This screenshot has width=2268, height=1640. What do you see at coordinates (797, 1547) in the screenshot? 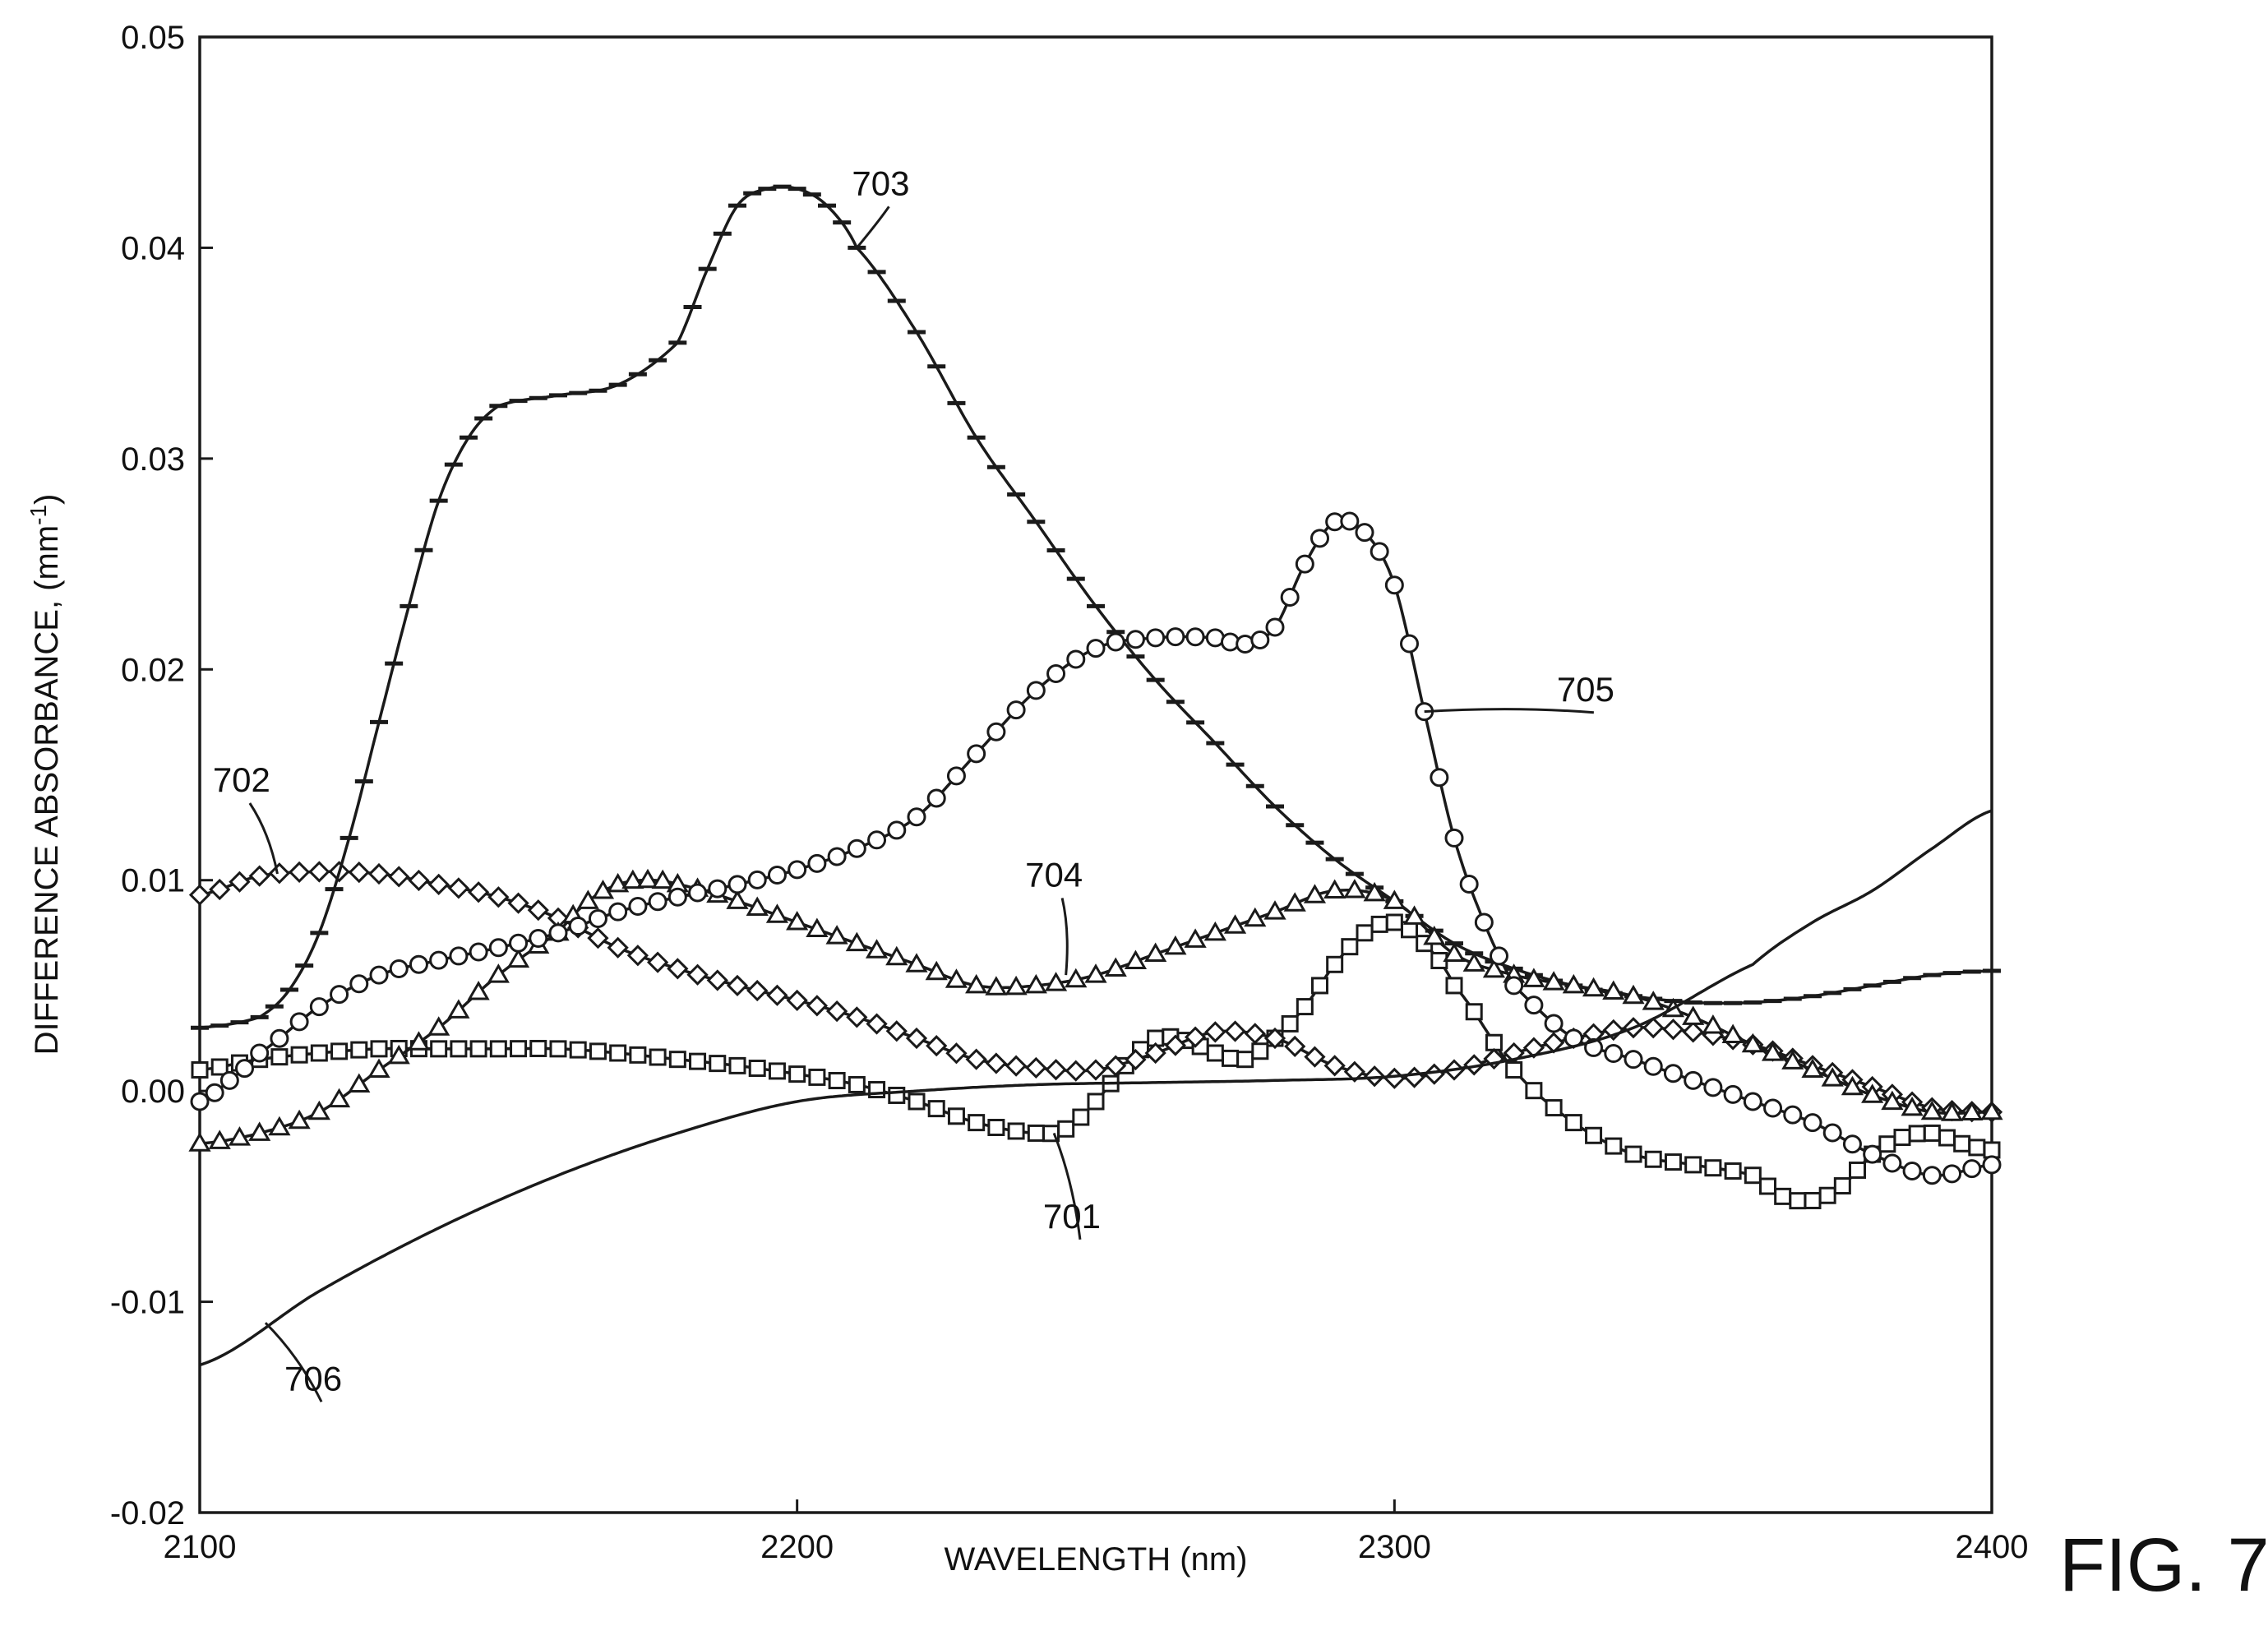
I see `x-tick-label-2200: 2200` at bounding box center [797, 1547].